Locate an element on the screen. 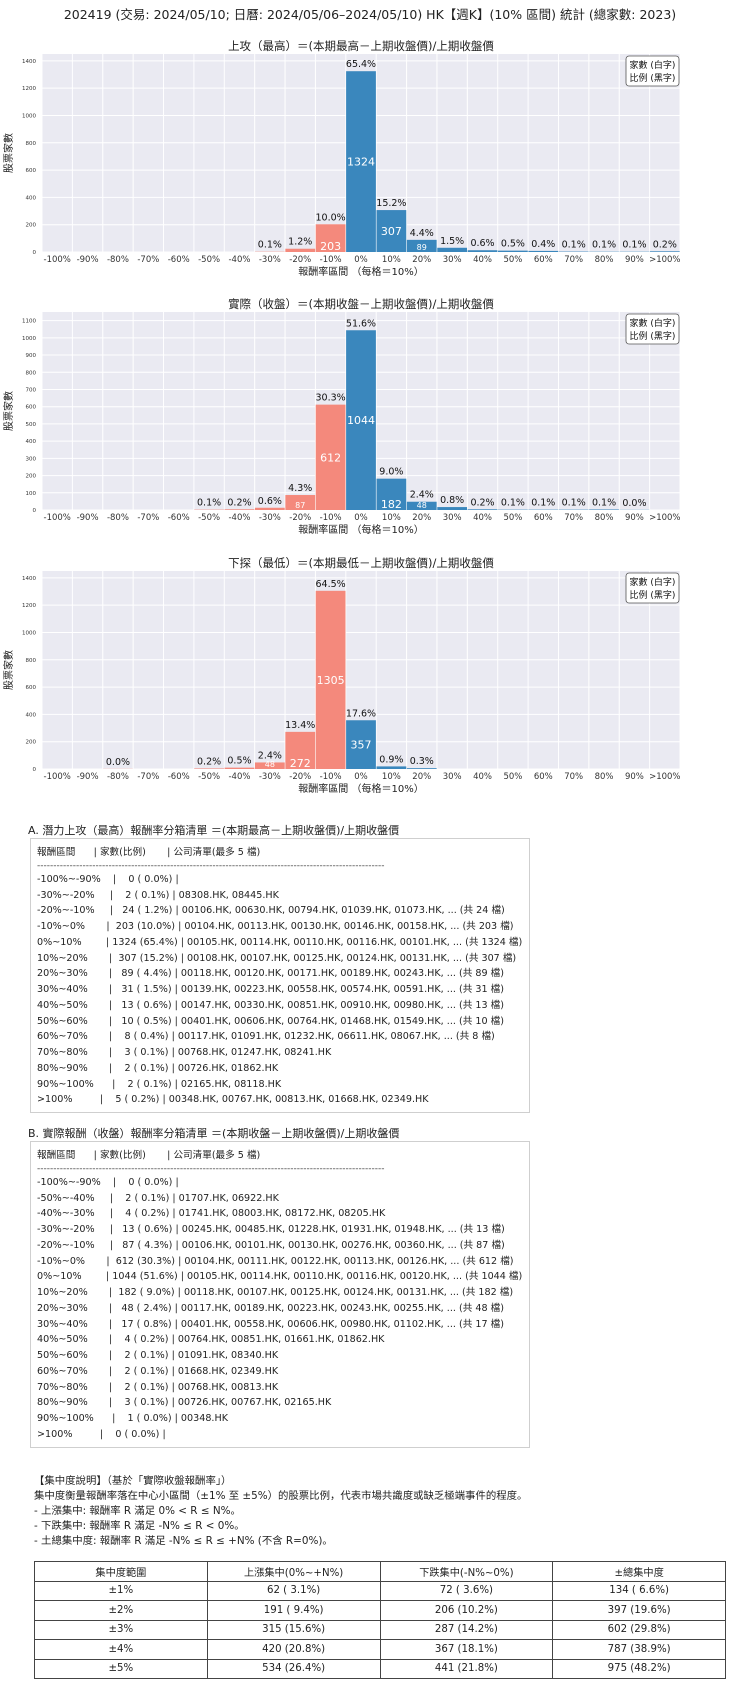  concentration-header-row: 集中度範圍 上漲集中(0%~+N%) 下跌集中(-N%~0%) ±總集中度 is located at coordinates (380, 1571).